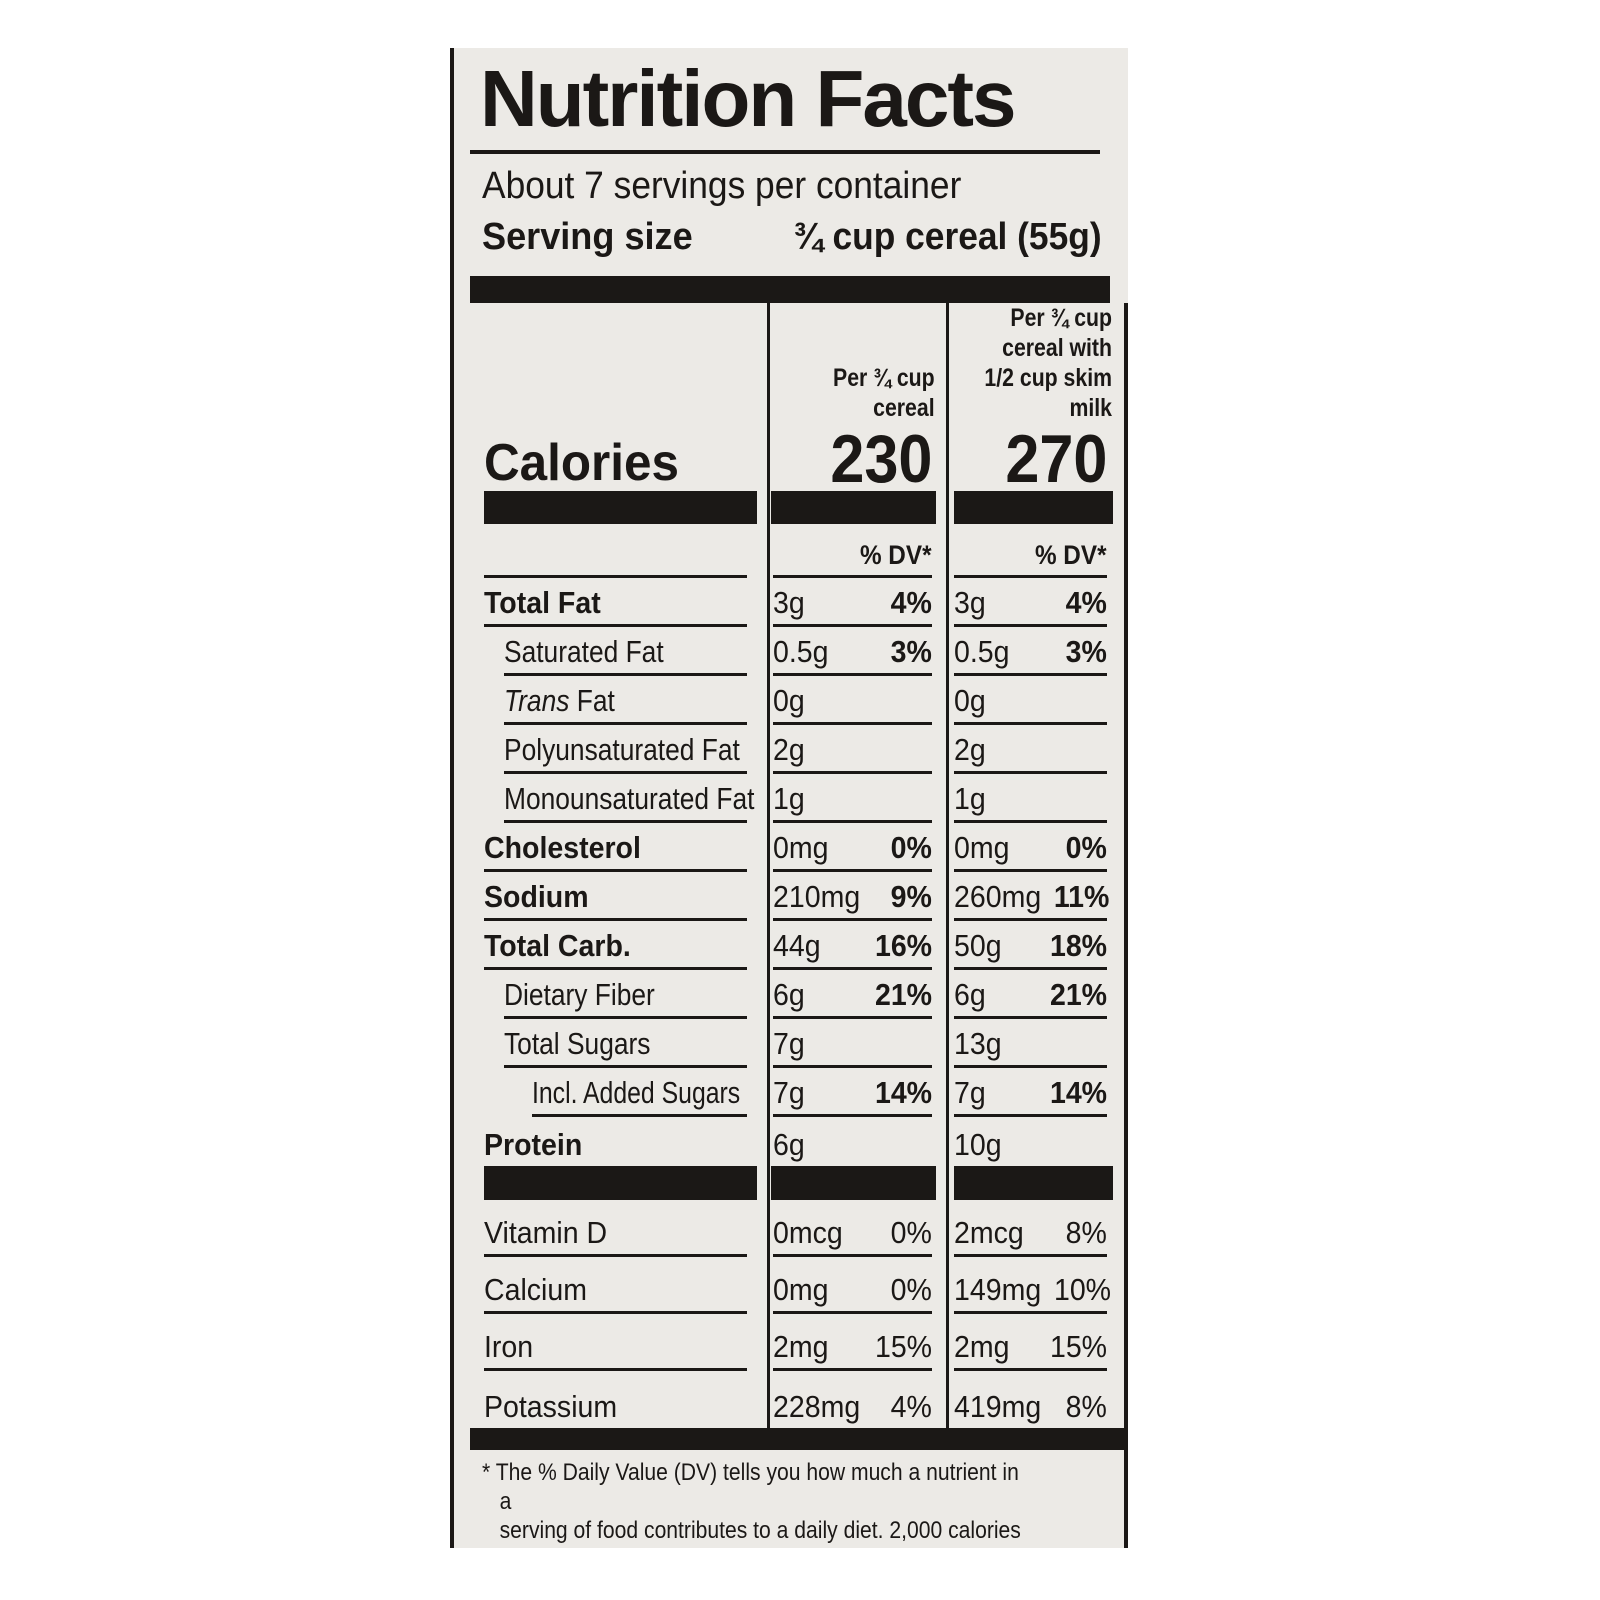 The width and height of the screenshot is (1600, 1600). What do you see at coordinates (1055, 459) in the screenshot?
I see `calories-value-milk: 270` at bounding box center [1055, 459].